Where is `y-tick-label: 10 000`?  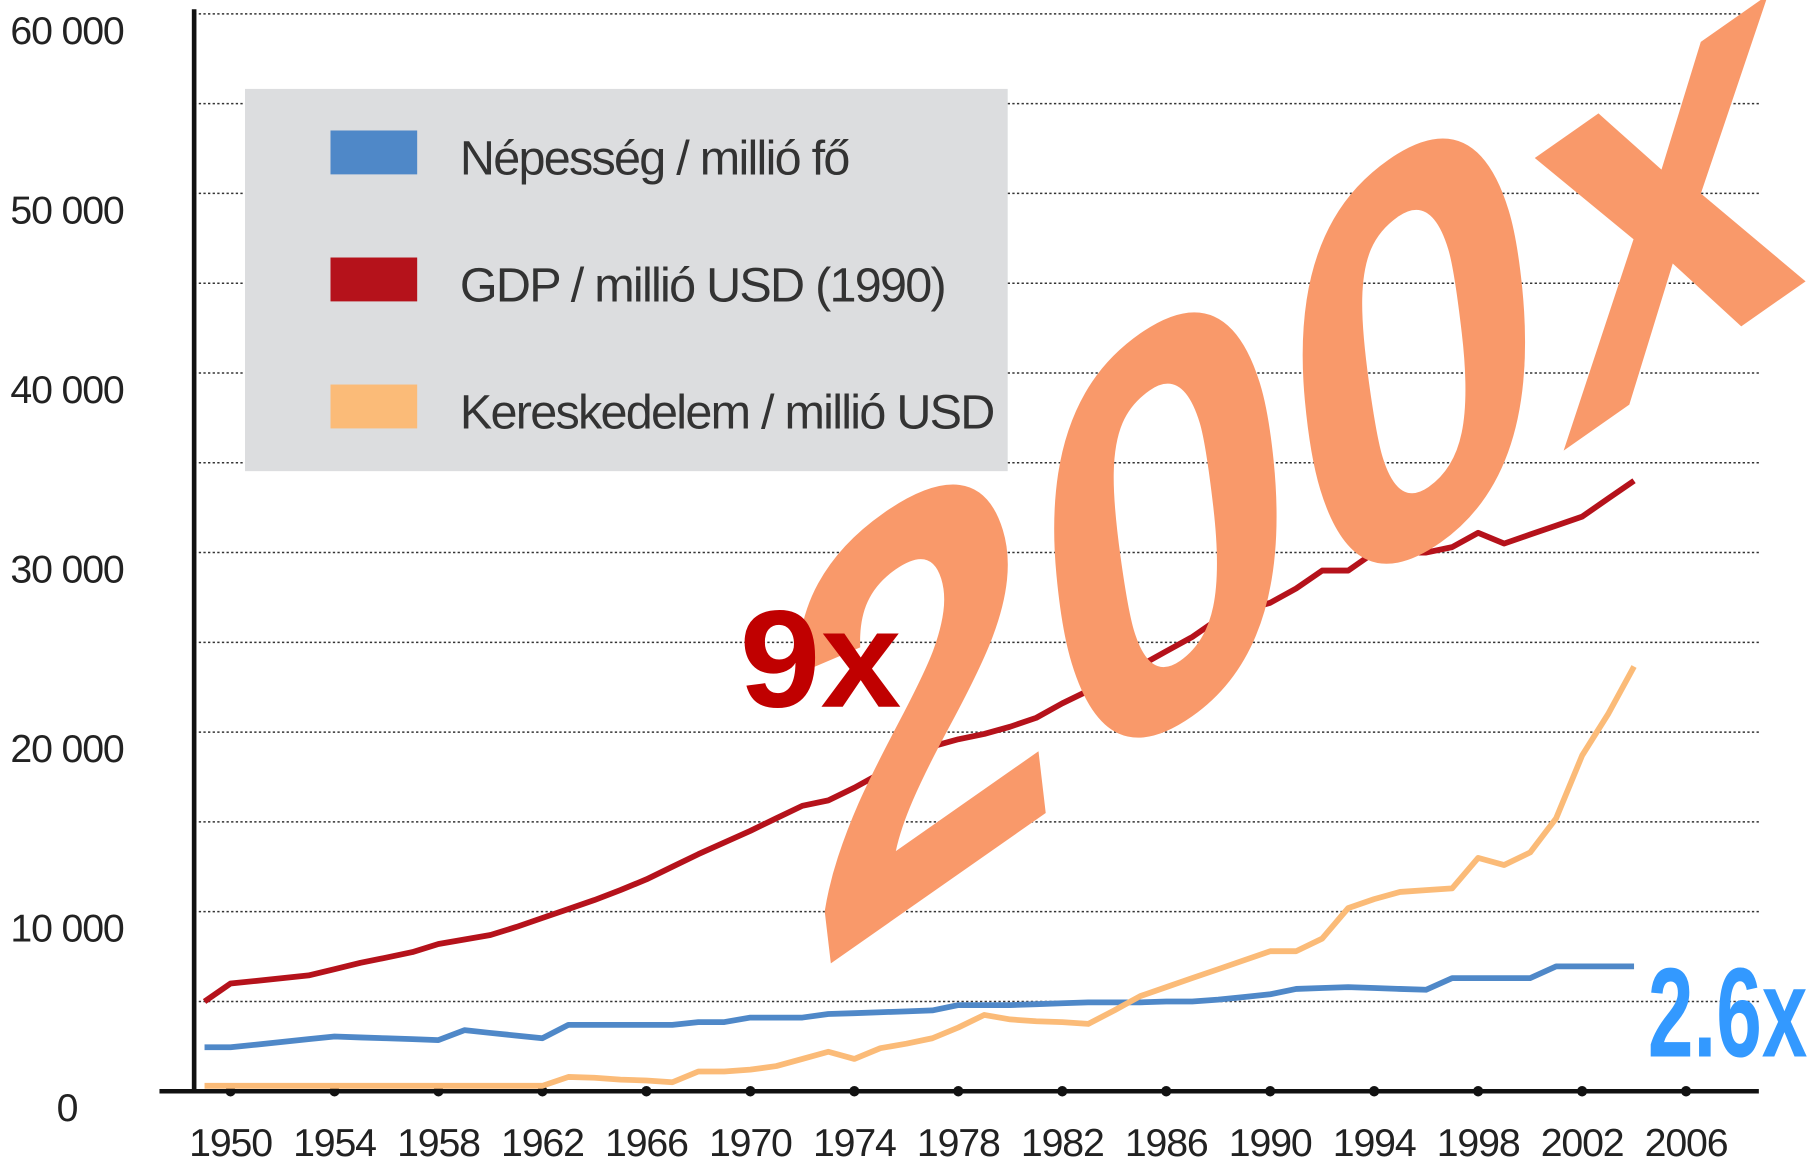 y-tick-label: 10 000 is located at coordinates (67, 929).